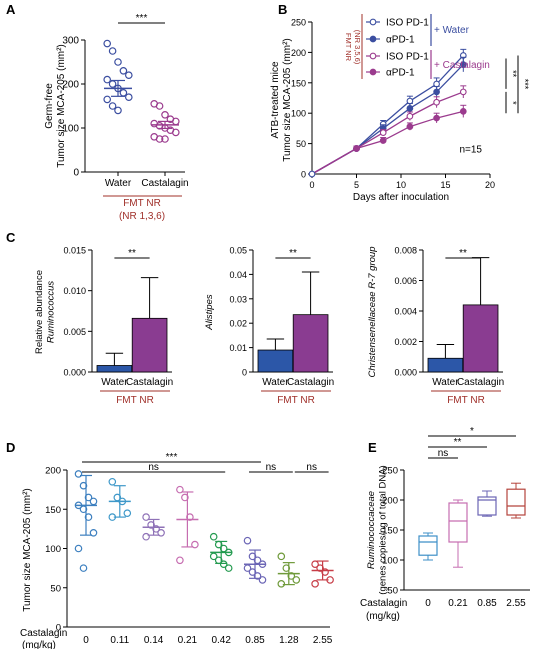 This screenshot has width=543, height=649. What do you see at coordinates (490, 185) in the screenshot?
I see `x-tick-label: 20` at bounding box center [490, 185].